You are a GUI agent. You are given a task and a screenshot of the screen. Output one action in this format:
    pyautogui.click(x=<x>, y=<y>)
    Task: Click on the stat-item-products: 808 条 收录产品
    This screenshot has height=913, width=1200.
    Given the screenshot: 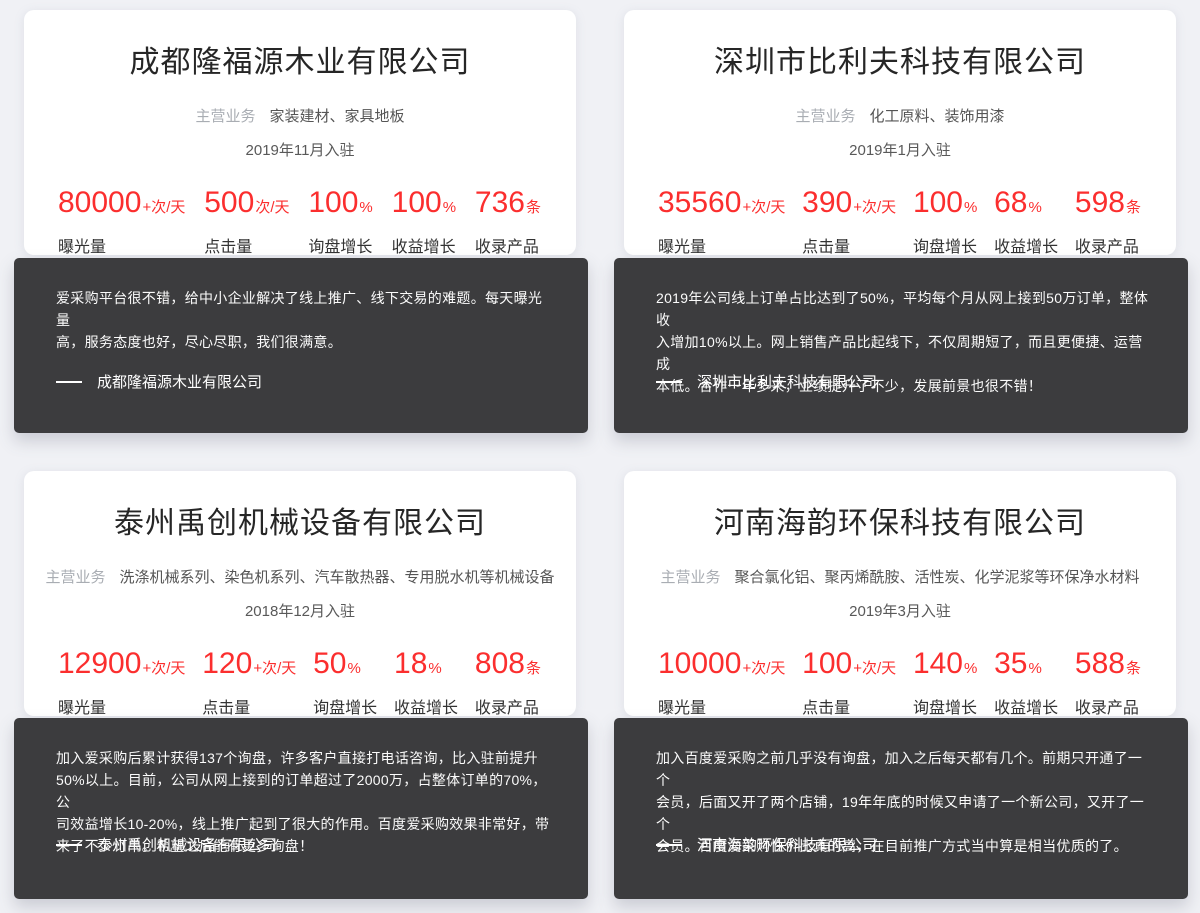 What is the action you would take?
    pyautogui.click(x=508, y=683)
    